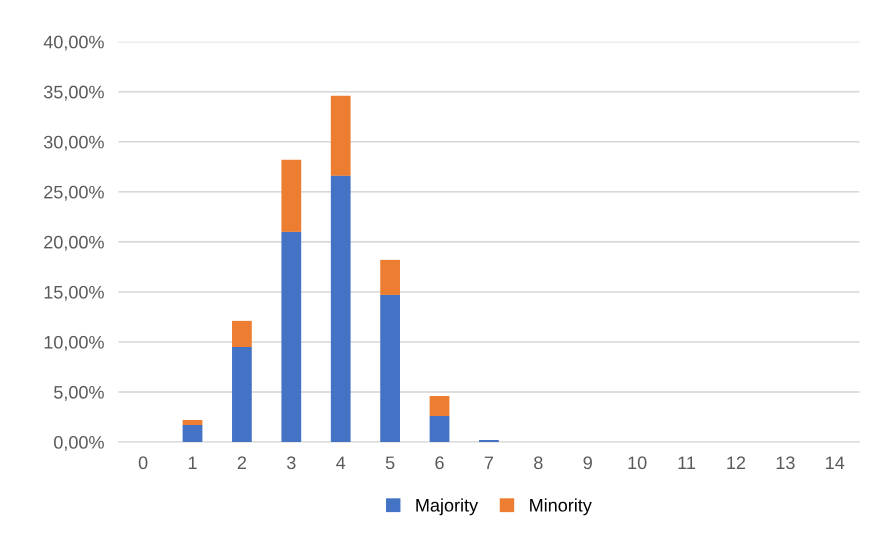  I want to click on legend-label: Majority, so click(447, 507).